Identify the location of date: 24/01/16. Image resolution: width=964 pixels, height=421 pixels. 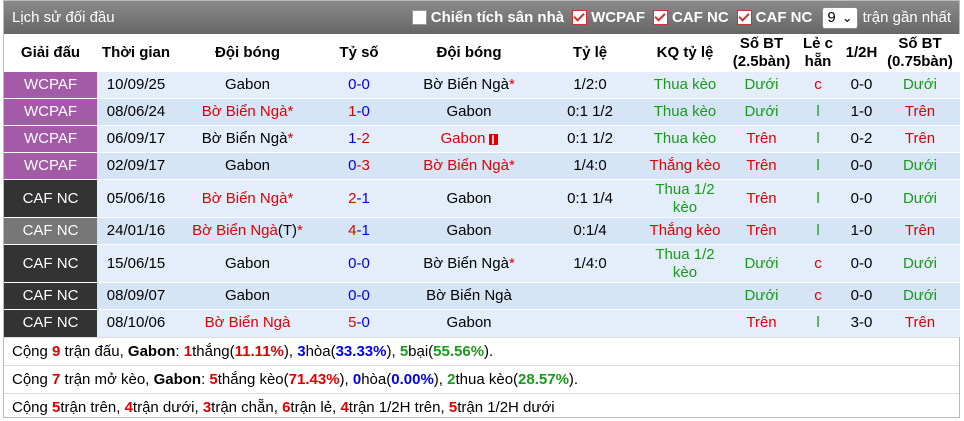
(136, 231).